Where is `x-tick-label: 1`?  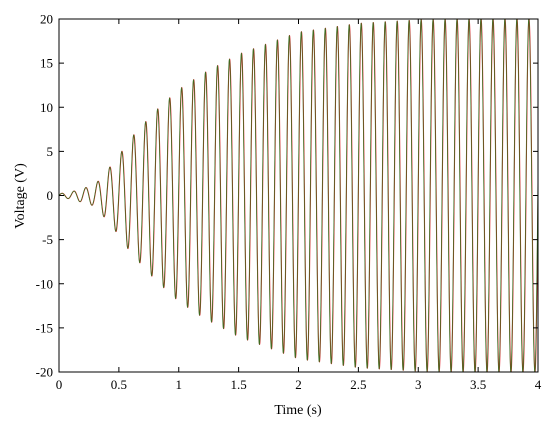 x-tick-label: 1 is located at coordinates (179, 384).